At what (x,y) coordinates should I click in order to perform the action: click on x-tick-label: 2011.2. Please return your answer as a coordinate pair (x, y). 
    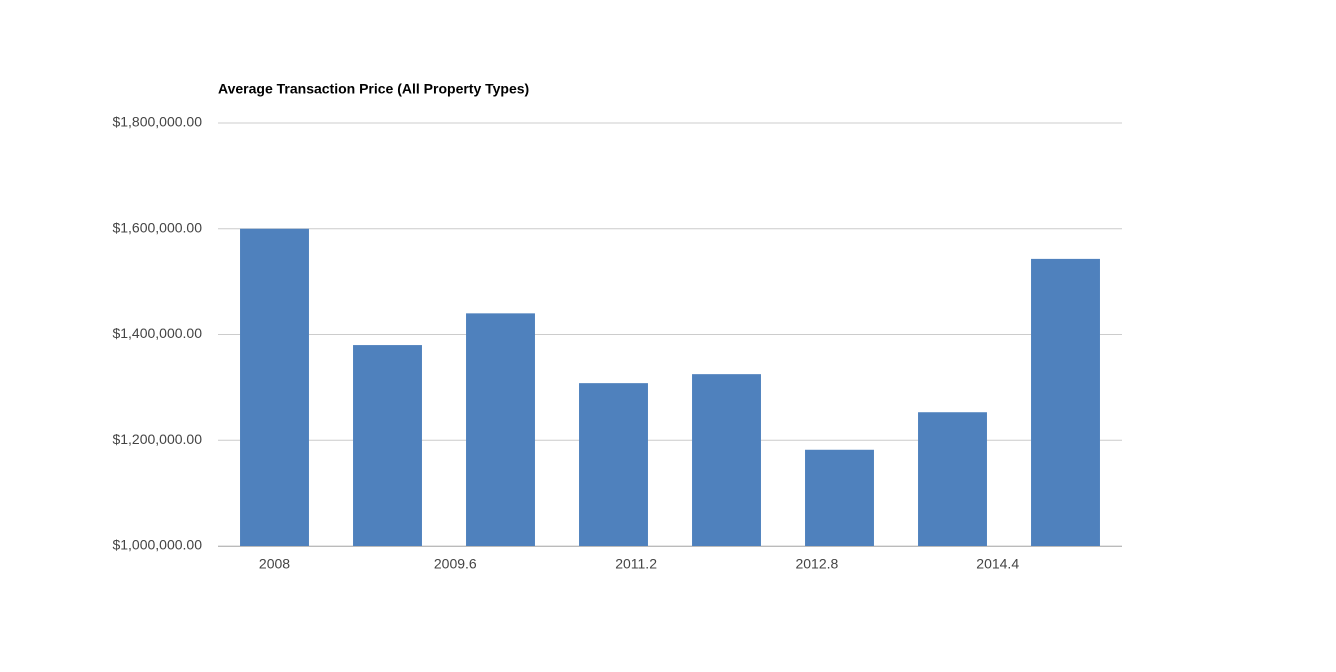
    Looking at the image, I should click on (636, 564).